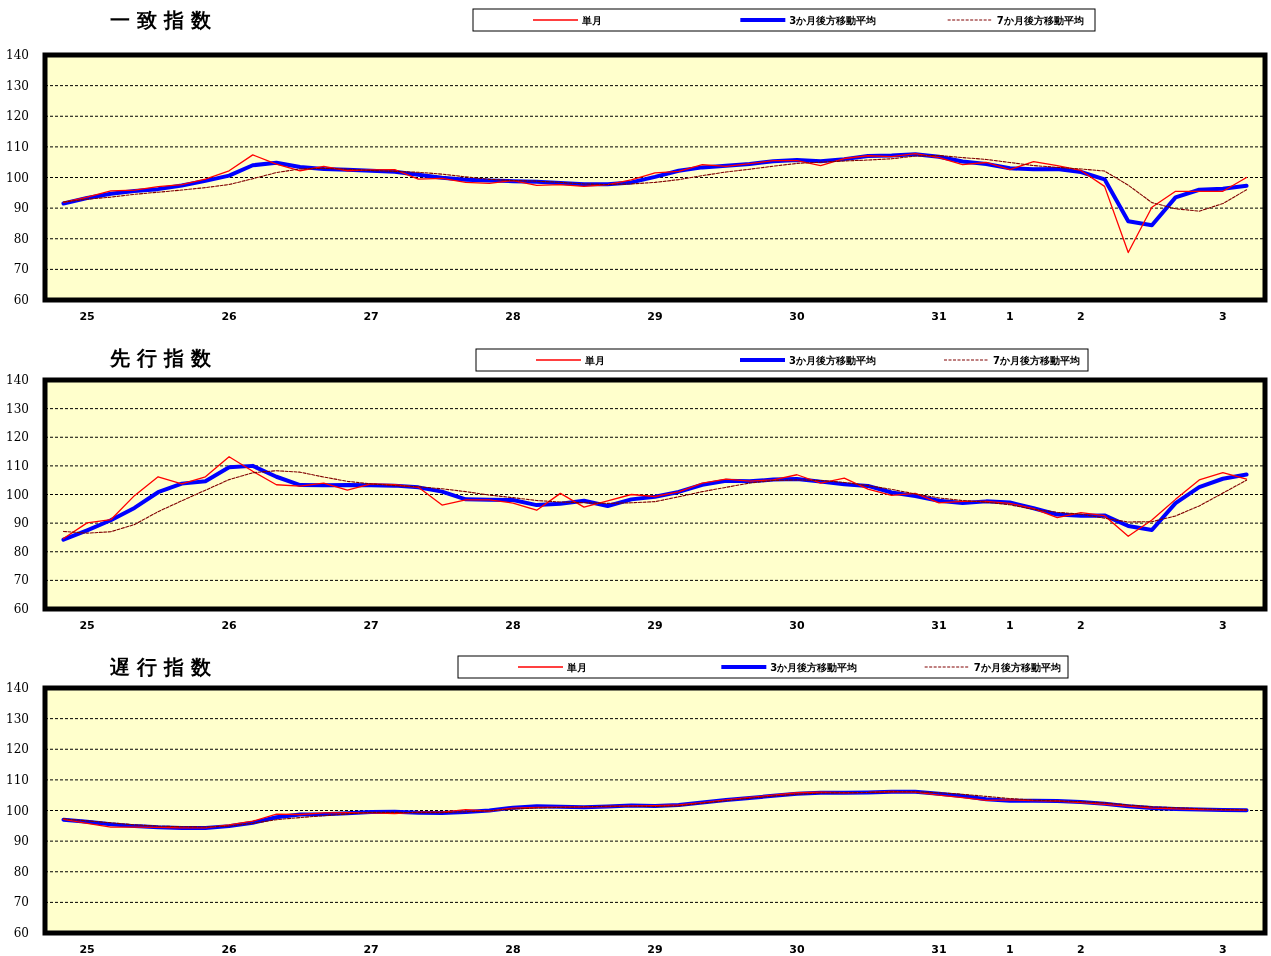 The image size is (1271, 956). Describe the element at coordinates (160, 358) in the screenshot. I see `chart-title: 先 行 指 数` at that location.